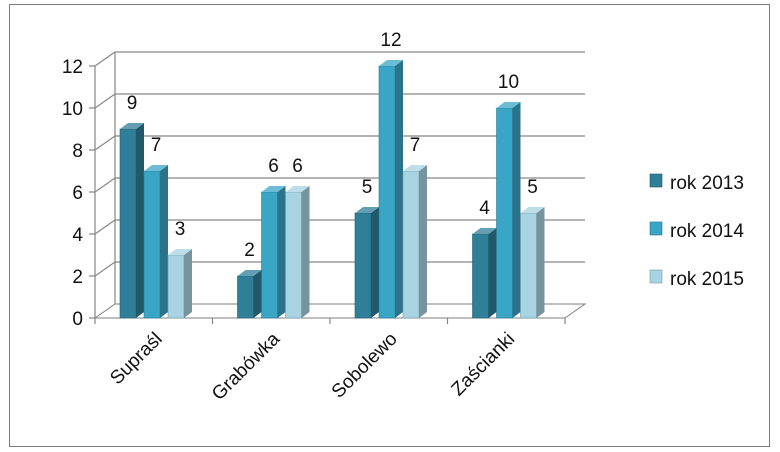 The width and height of the screenshot is (780, 452). What do you see at coordinates (508, 82) in the screenshot?
I see `data-label: 10` at bounding box center [508, 82].